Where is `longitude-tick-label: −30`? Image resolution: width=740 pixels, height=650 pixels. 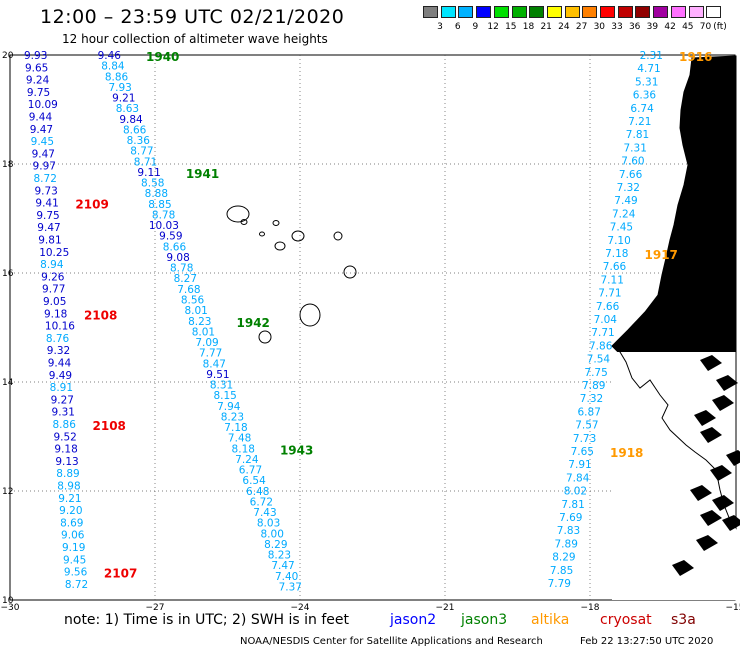
longitude-tick-label: −30 is located at coordinates (10, 608).